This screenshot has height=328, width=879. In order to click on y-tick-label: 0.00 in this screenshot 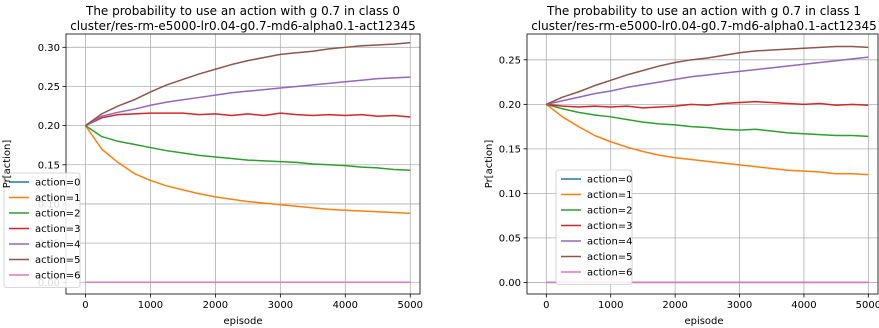, I will do `click(510, 283)`.